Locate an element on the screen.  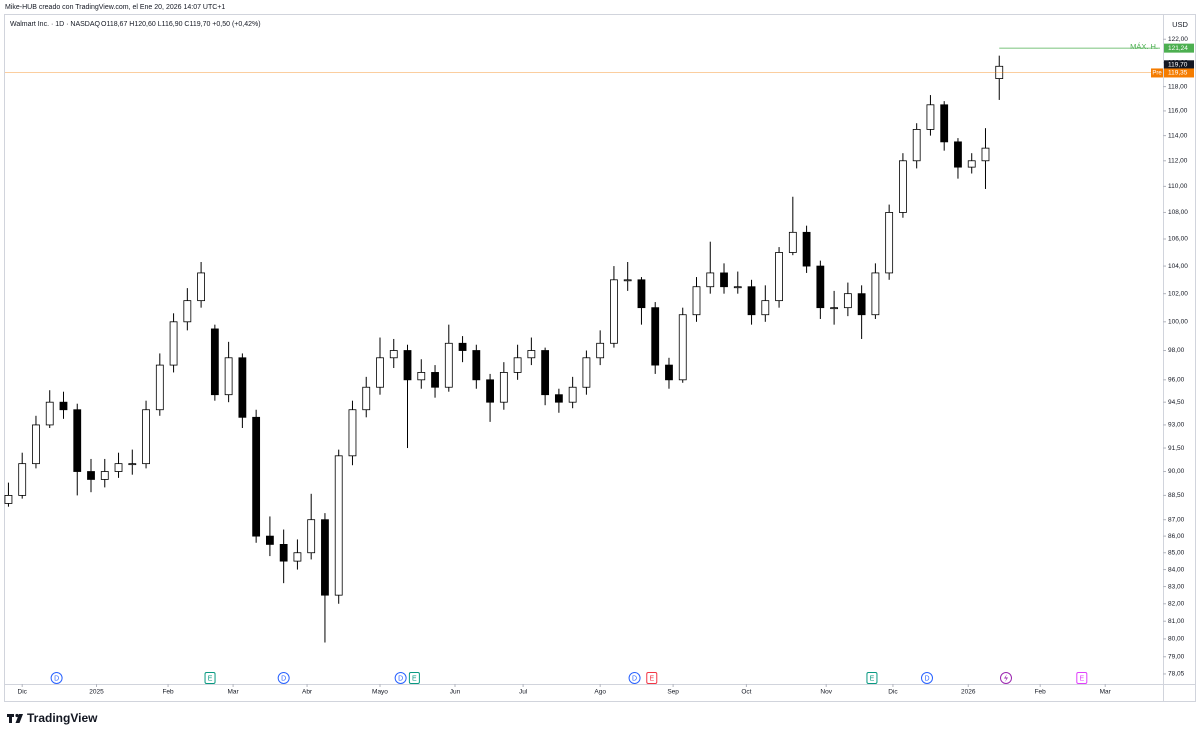
y-tick-label: 98,00 is located at coordinates (1176, 350).